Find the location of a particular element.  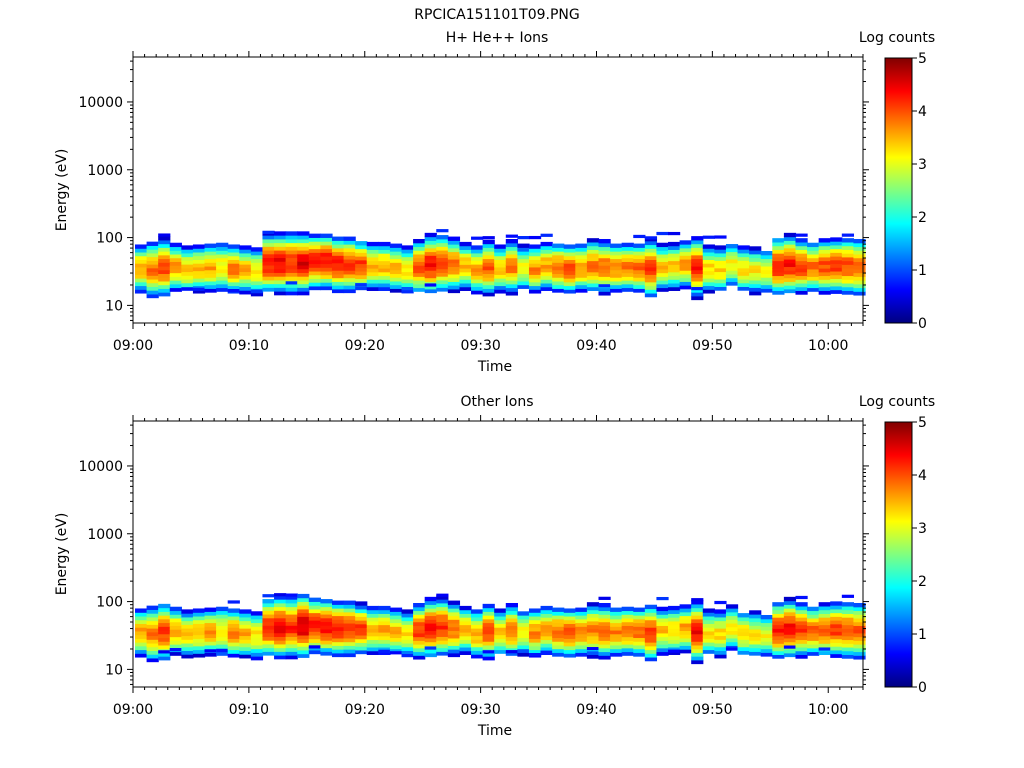

y-tick-label: 10000 is located at coordinates (100, 467).